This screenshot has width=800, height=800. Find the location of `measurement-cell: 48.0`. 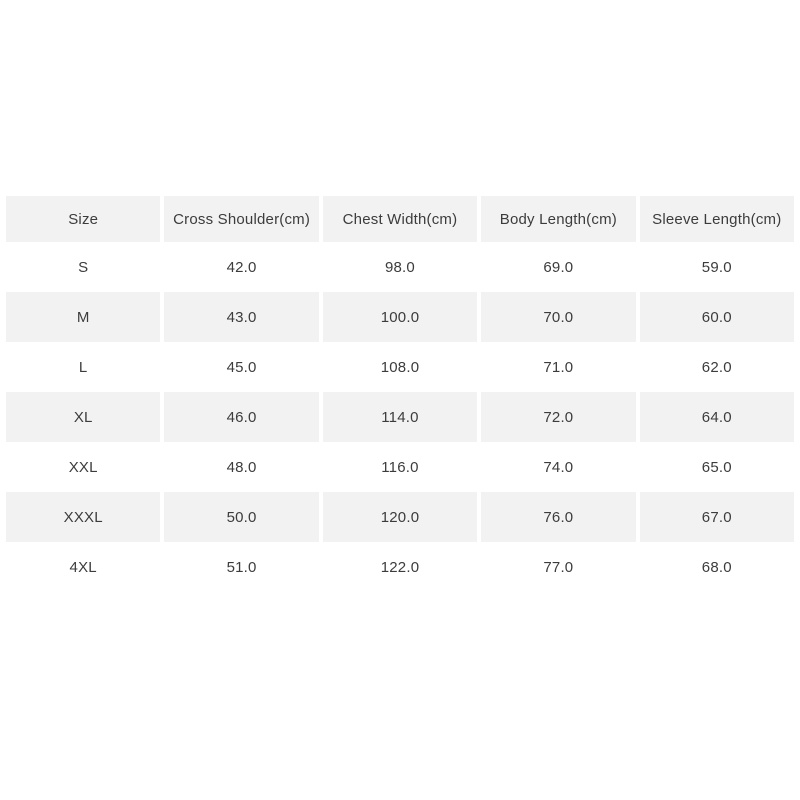

measurement-cell: 48.0 is located at coordinates (241, 467).